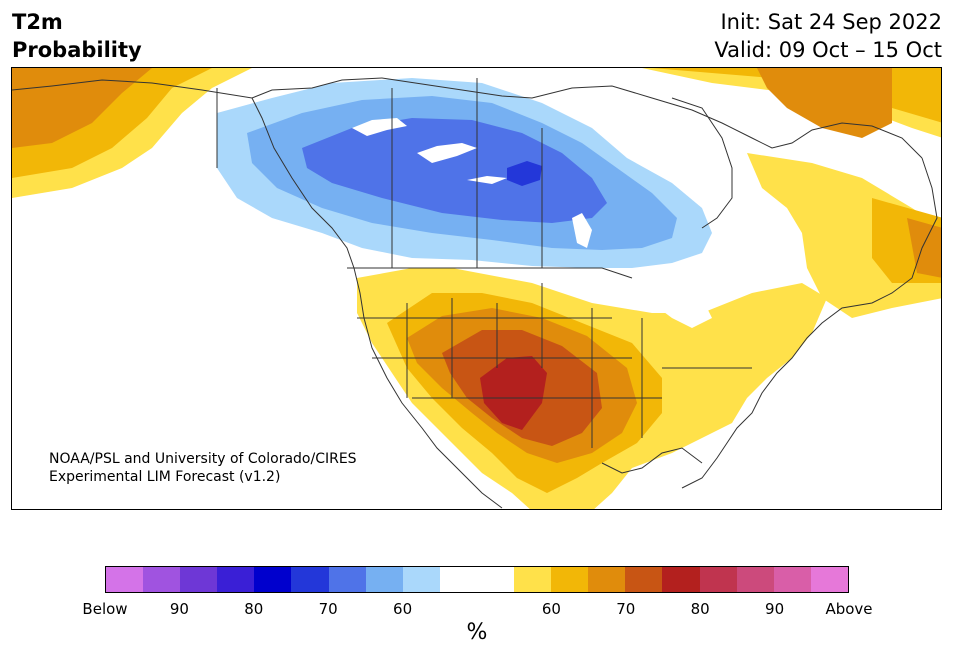  What do you see at coordinates (702, 163) in the screenshot?
I see `hudson-bay-coast` at bounding box center [702, 163].